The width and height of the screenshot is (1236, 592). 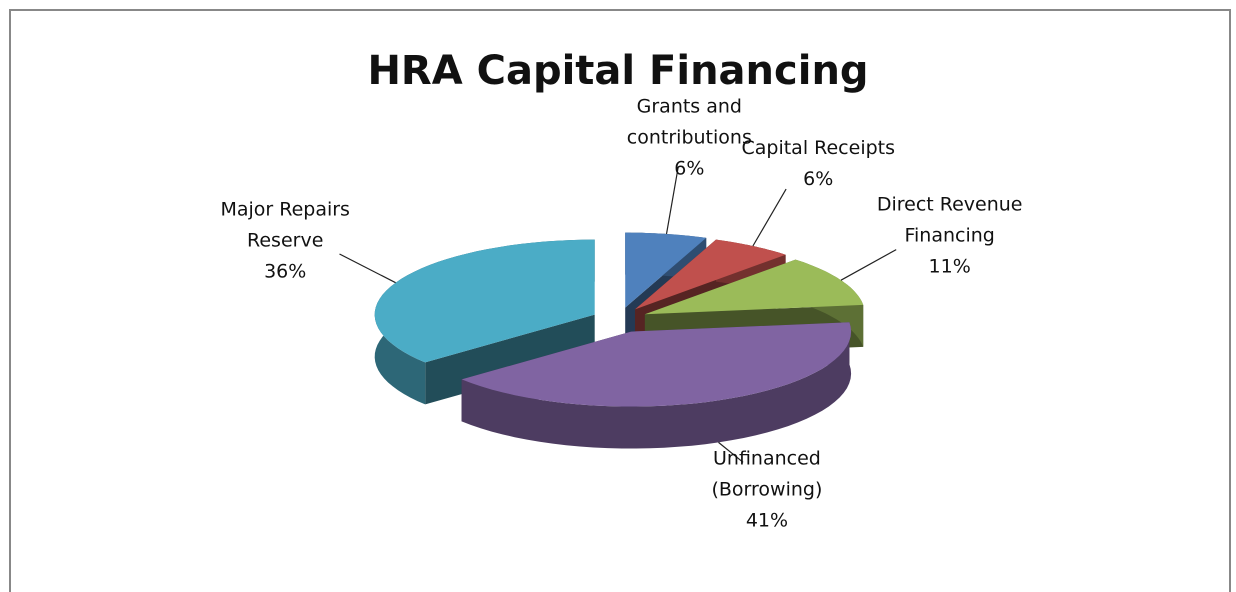 I want to click on data-label: Grants and contributions 6%, so click(x=689, y=138).